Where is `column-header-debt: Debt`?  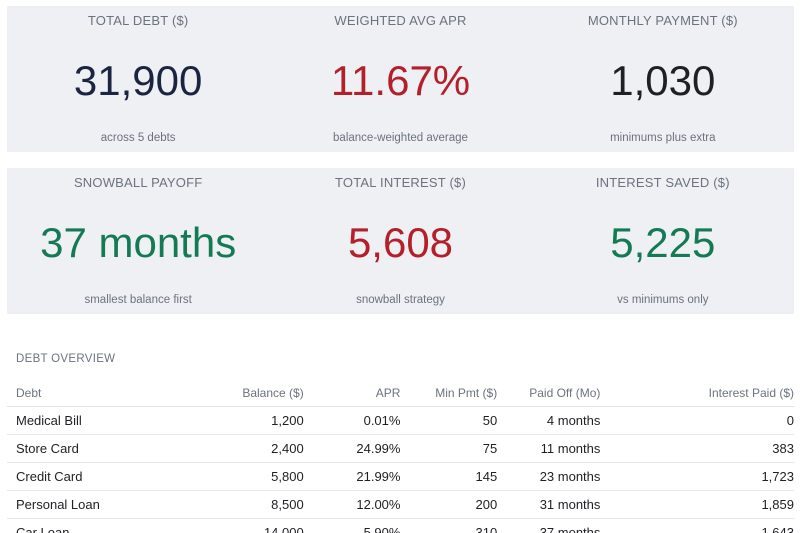 column-header-debt: Debt is located at coordinates (86, 393).